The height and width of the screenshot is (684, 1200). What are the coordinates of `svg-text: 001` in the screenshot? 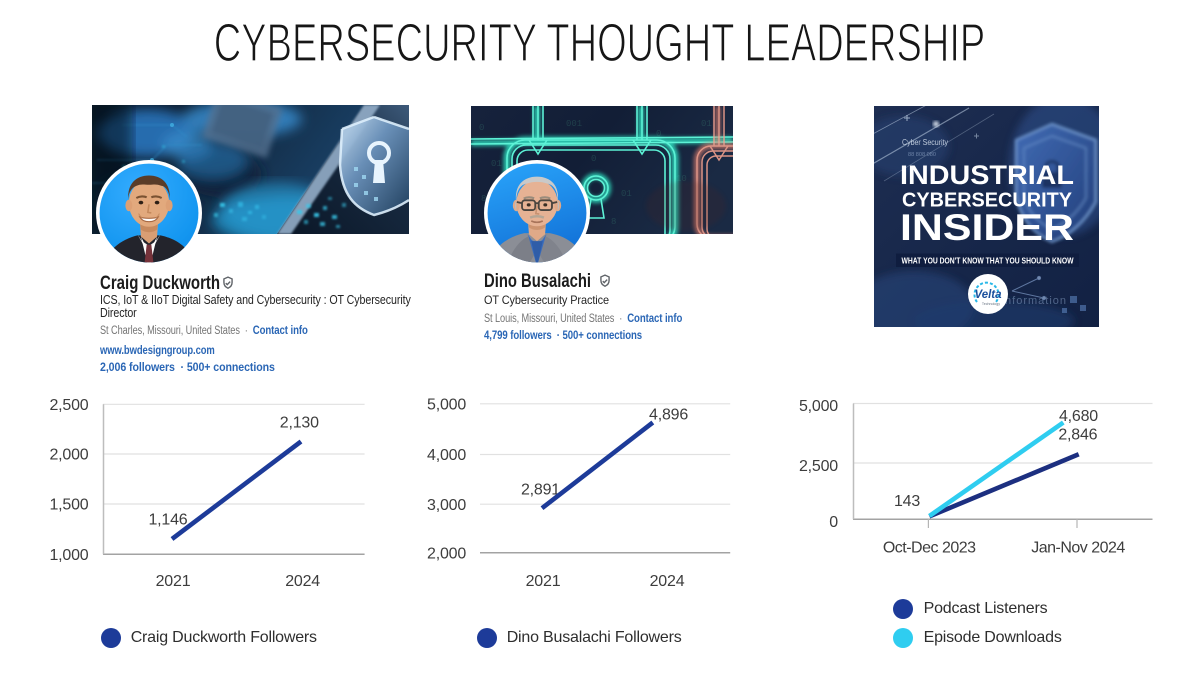 It's located at (574, 124).